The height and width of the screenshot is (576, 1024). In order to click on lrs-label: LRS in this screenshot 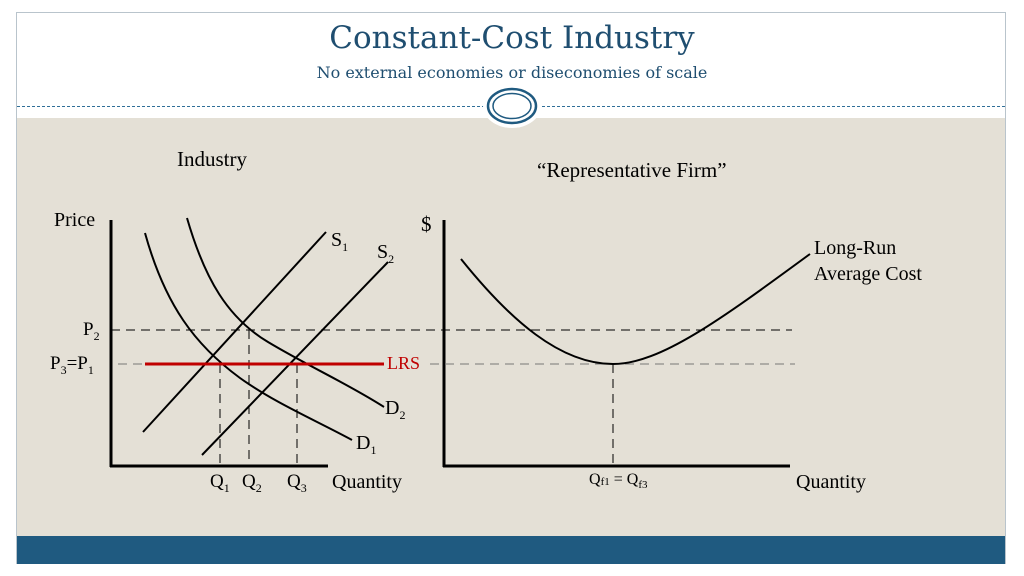, I will do `click(404, 363)`.